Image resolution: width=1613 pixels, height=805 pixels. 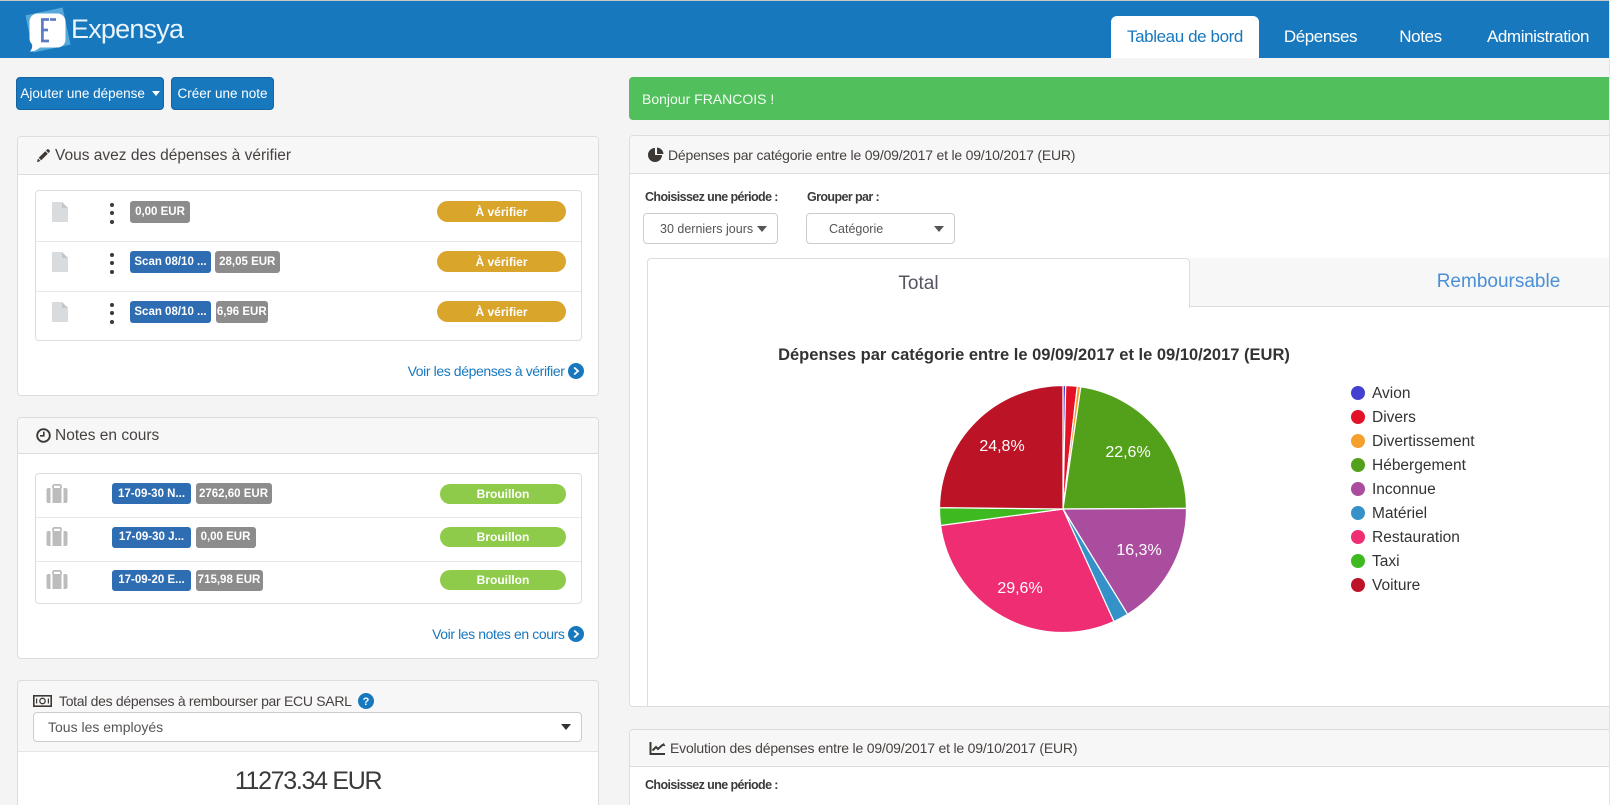 I want to click on svg-text: Avion, so click(x=1391, y=393).